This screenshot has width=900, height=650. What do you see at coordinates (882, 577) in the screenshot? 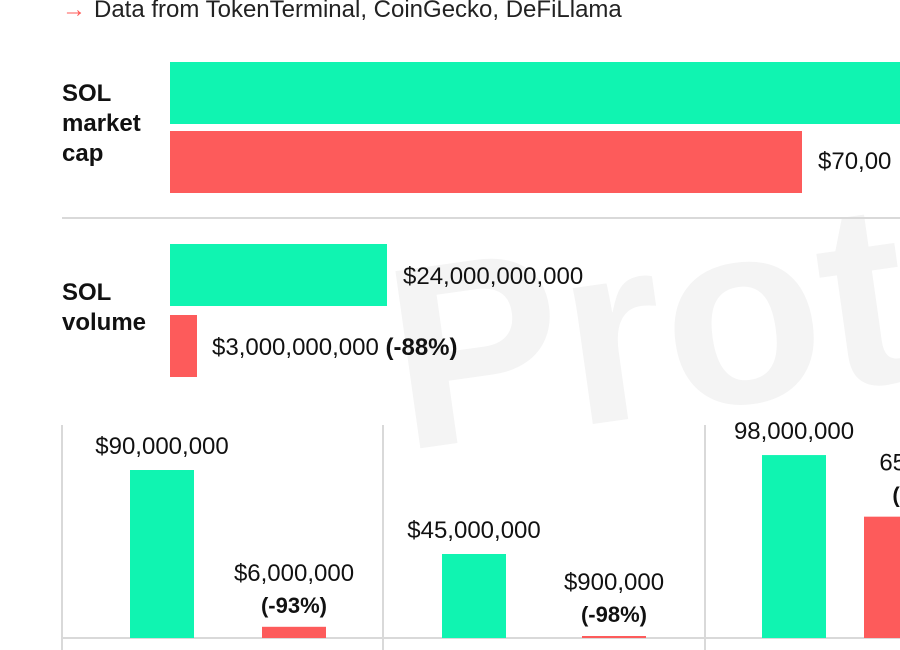
I see `bar-group3-after` at bounding box center [882, 577].